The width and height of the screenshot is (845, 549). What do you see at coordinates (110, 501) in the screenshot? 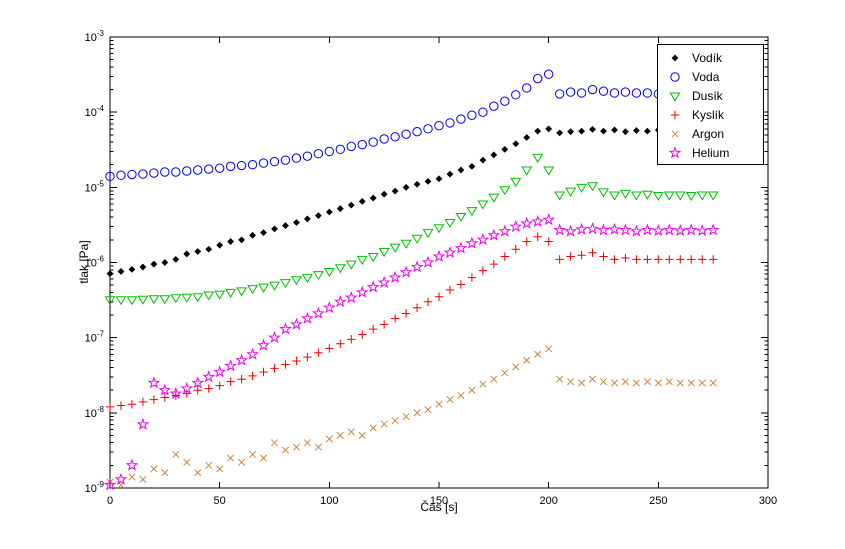
I see `x-tick-label: 0` at bounding box center [110, 501].